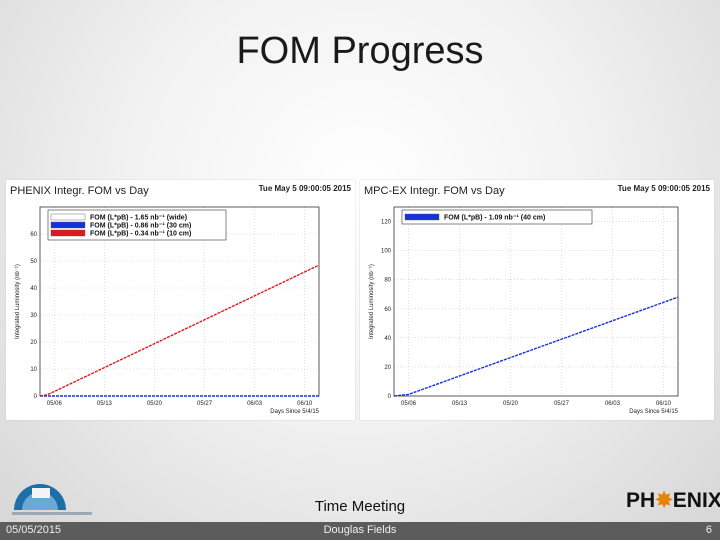 The image size is (720, 540). I want to click on y-tick-label: 50, so click(33, 262).